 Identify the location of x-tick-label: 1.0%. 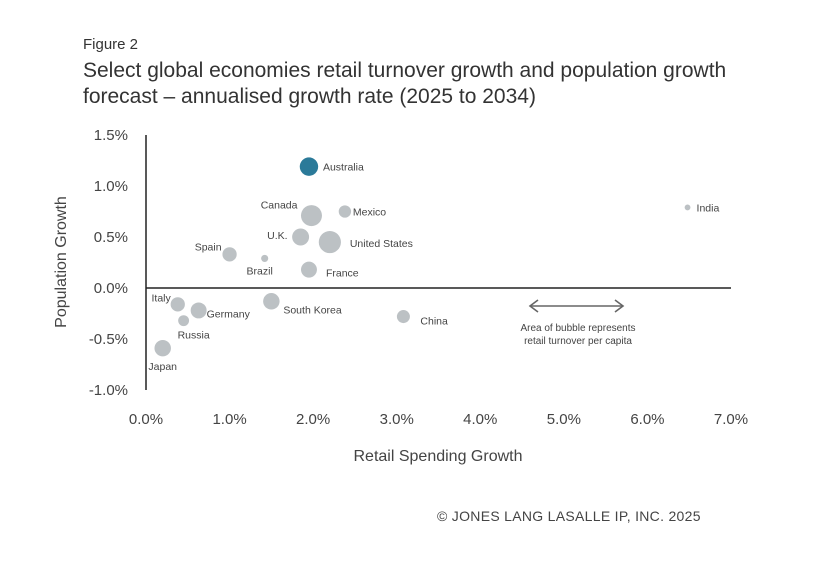
(229, 419).